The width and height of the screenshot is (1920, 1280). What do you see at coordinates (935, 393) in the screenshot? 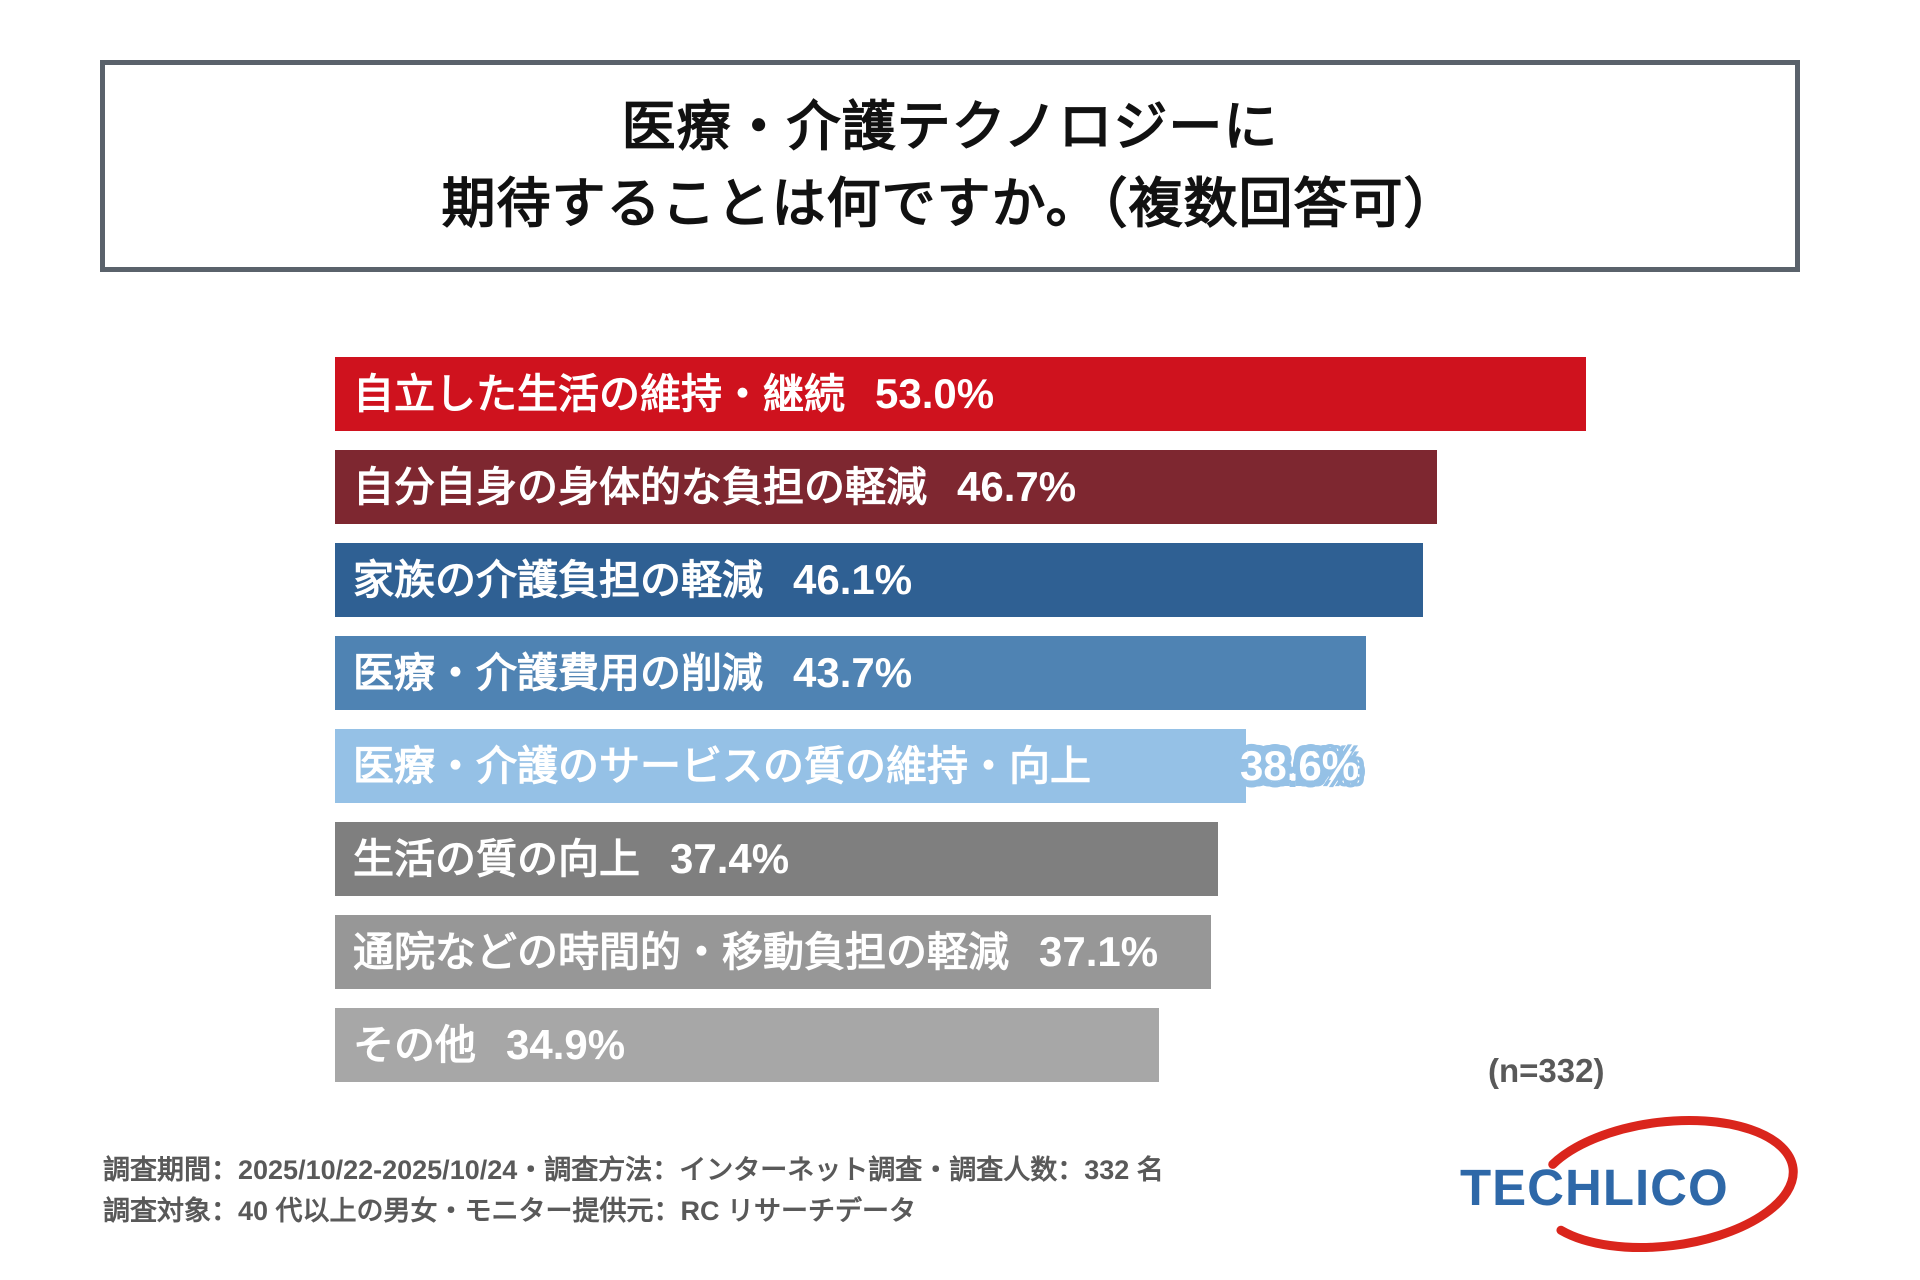
I see `bar-value: 53.0%` at bounding box center [935, 393].